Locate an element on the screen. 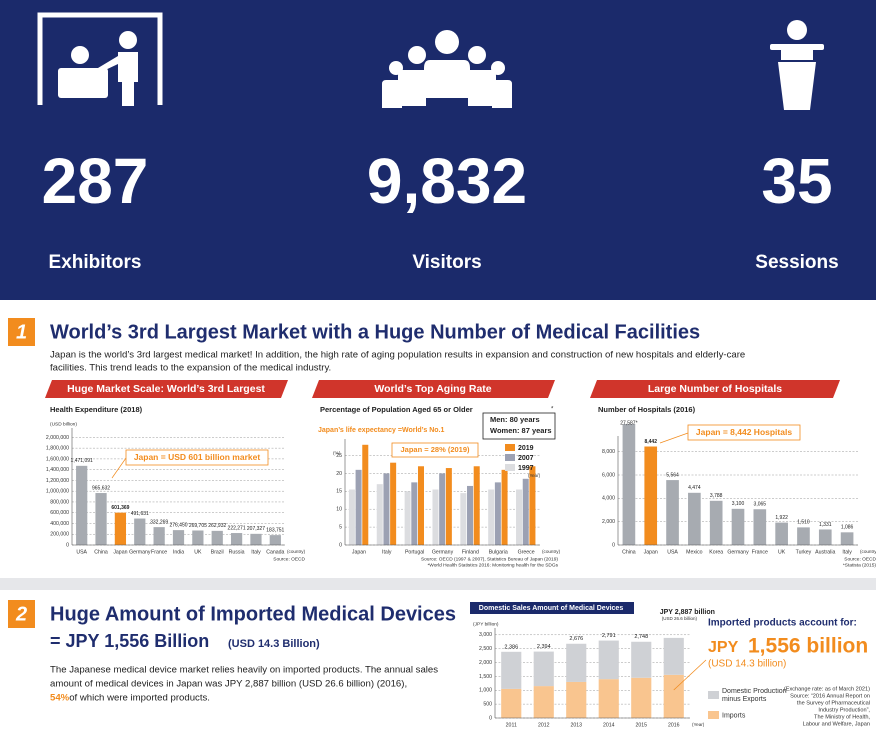 The height and width of the screenshot is (735, 876). info-box: Women: 87 years is located at coordinates (521, 430).